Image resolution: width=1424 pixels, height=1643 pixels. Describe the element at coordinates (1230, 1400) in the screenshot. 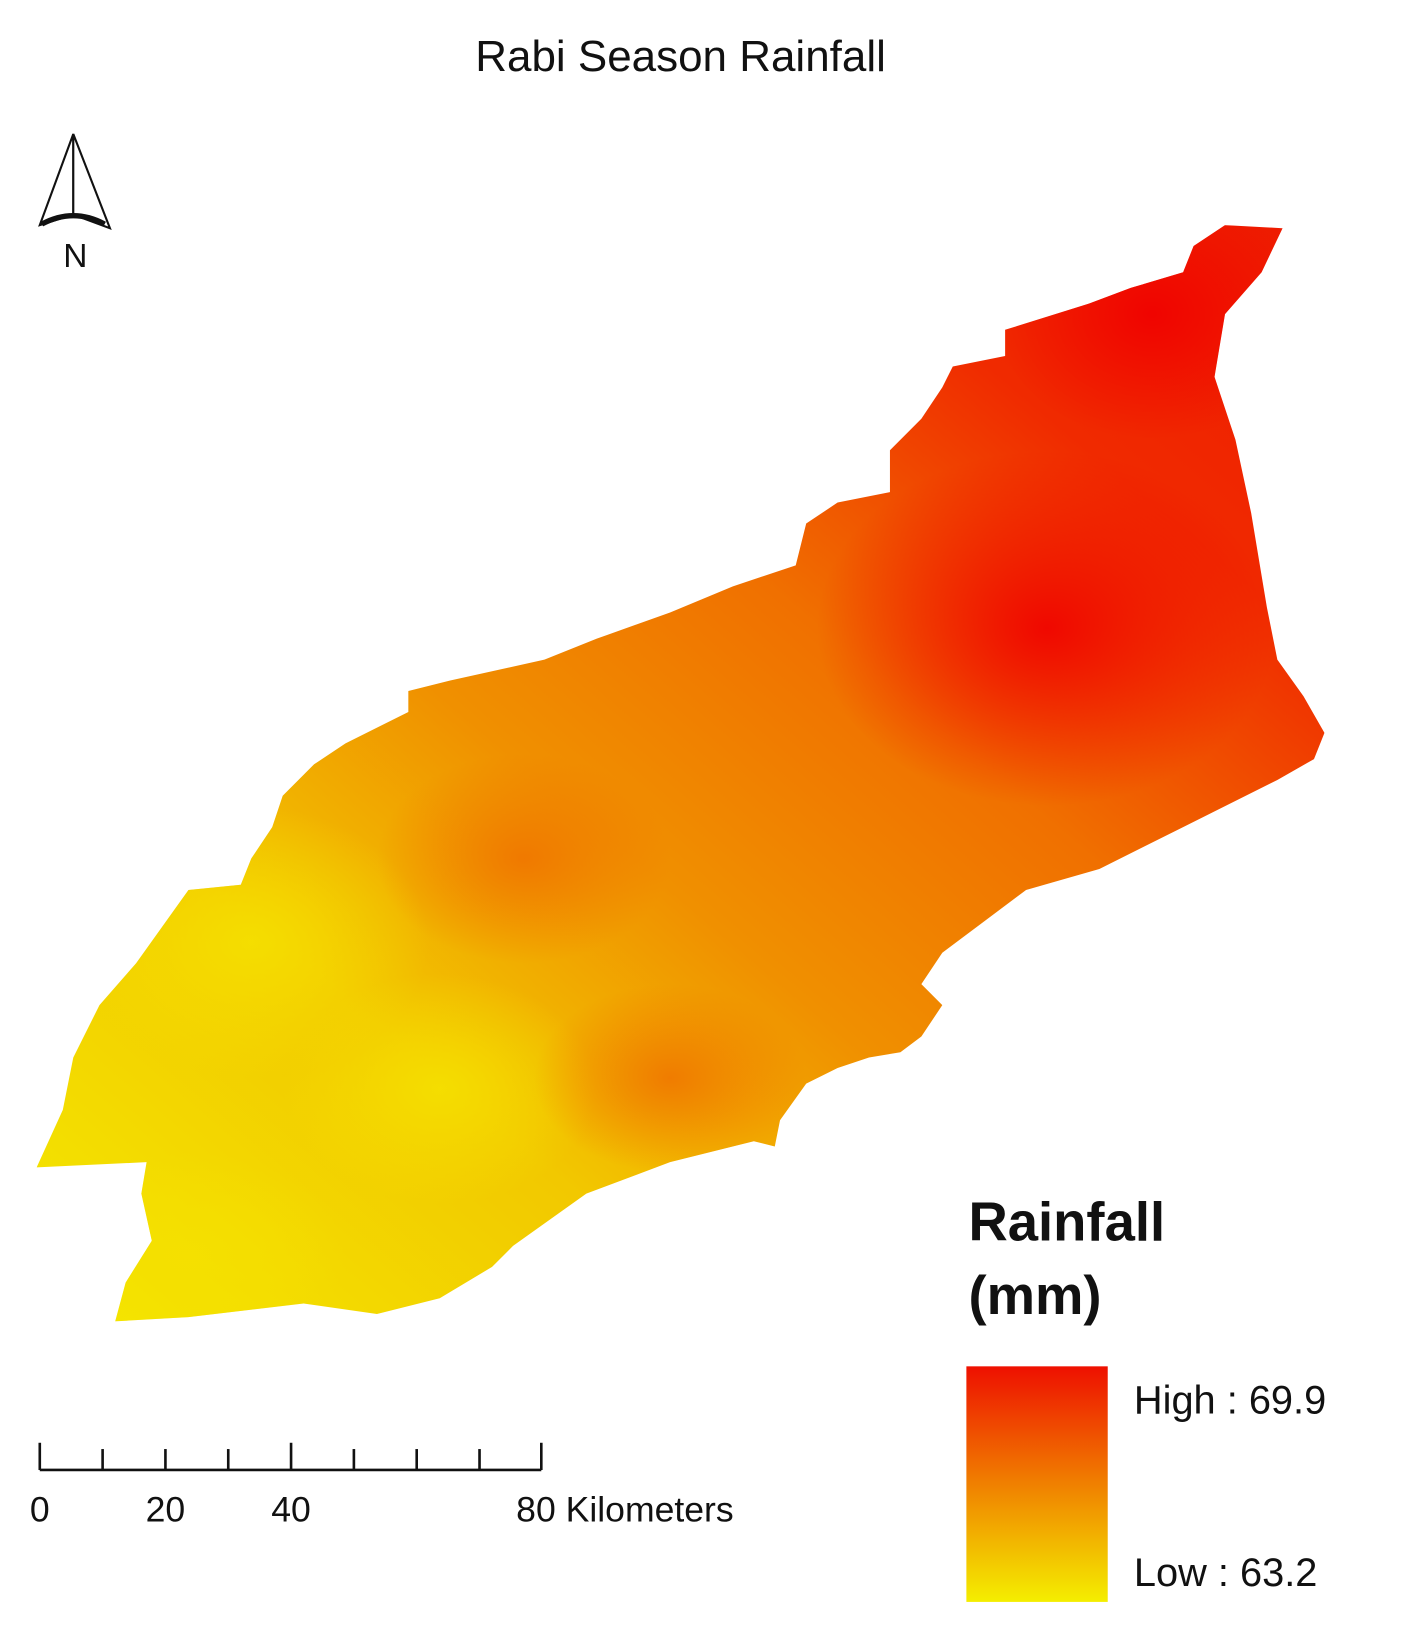

I see `legend-high-label: High : 69.9` at that location.